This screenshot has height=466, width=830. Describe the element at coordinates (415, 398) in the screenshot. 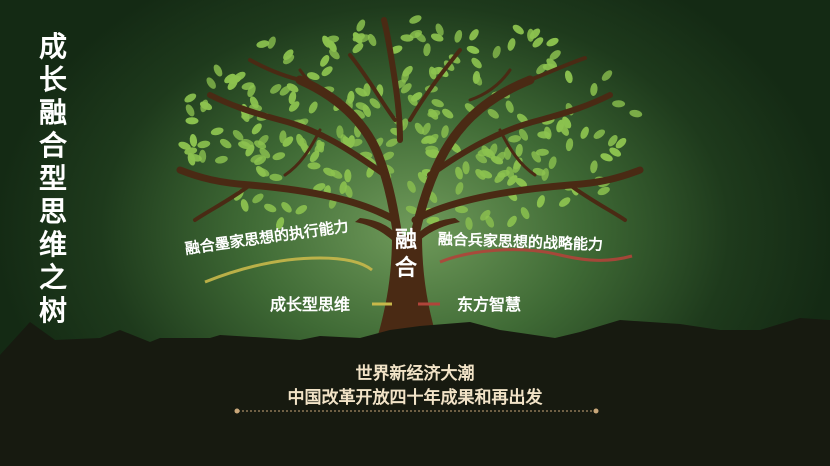

I see `footer-line-2: 中国改革开放四十年成果和再出发` at that location.